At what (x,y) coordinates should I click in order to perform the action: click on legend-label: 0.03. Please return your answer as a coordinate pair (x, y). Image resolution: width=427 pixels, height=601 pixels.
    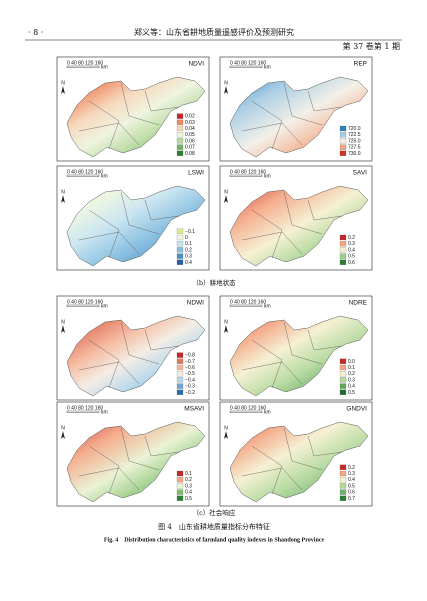
    Looking at the image, I should click on (190, 123).